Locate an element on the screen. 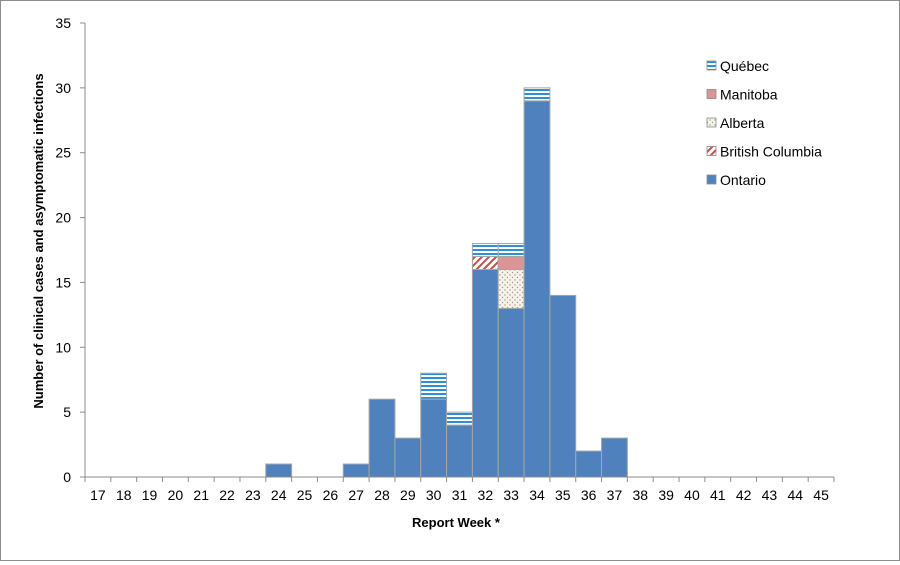 The width and height of the screenshot is (900, 565). x-tick-label: 30 is located at coordinates (434, 495).